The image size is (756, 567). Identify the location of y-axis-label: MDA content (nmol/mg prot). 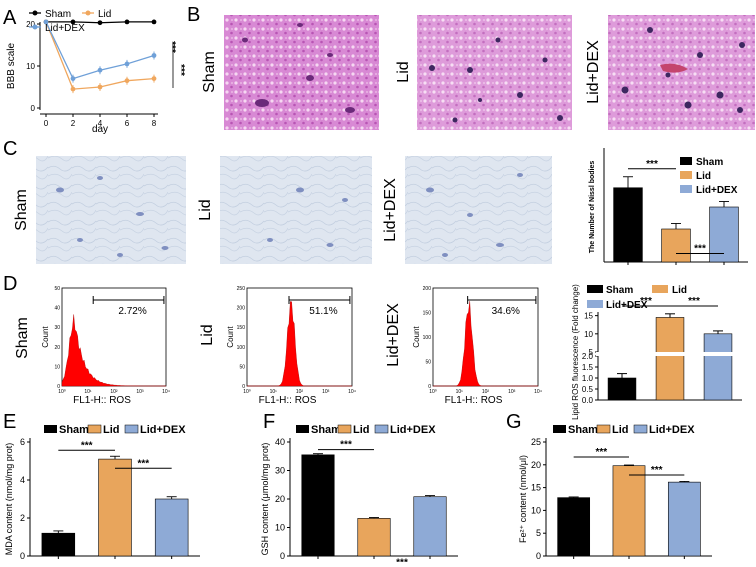
(9, 499).